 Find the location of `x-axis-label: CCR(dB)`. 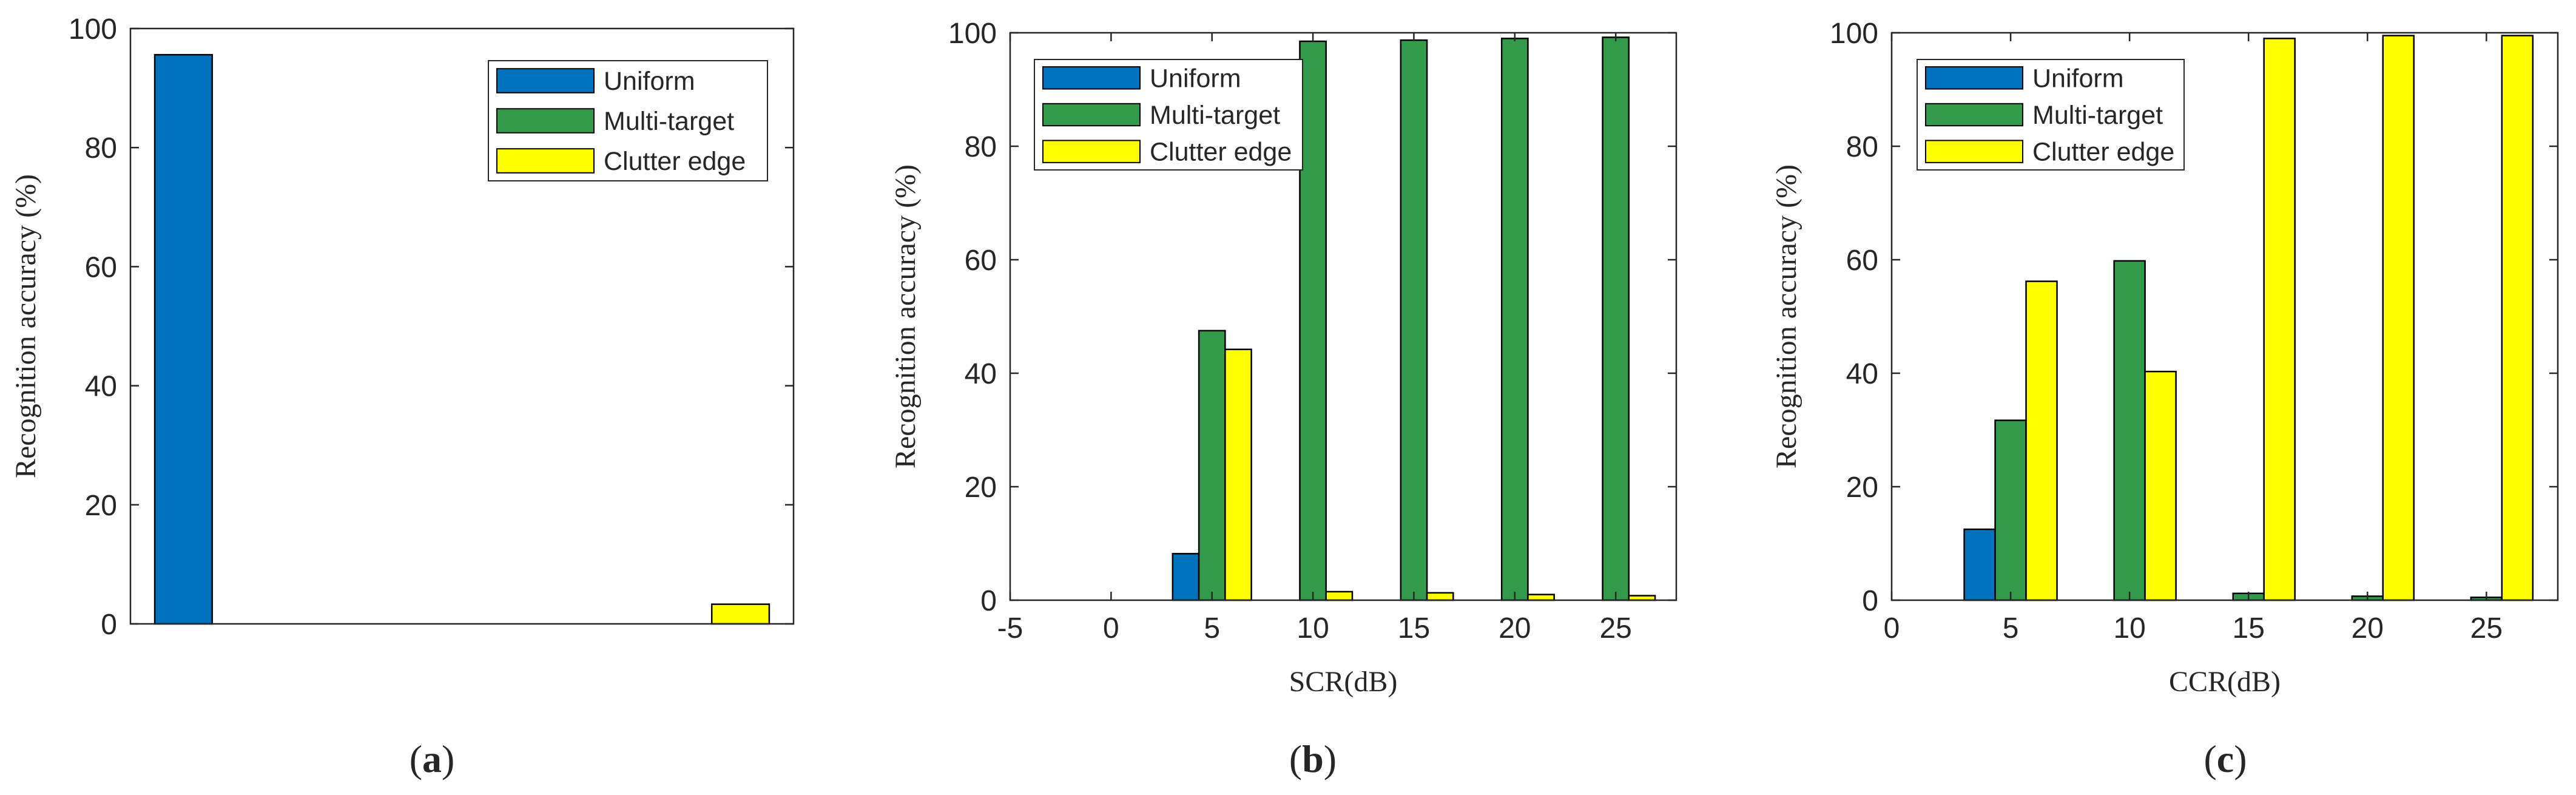

x-axis-label: CCR(dB) is located at coordinates (2225, 682).